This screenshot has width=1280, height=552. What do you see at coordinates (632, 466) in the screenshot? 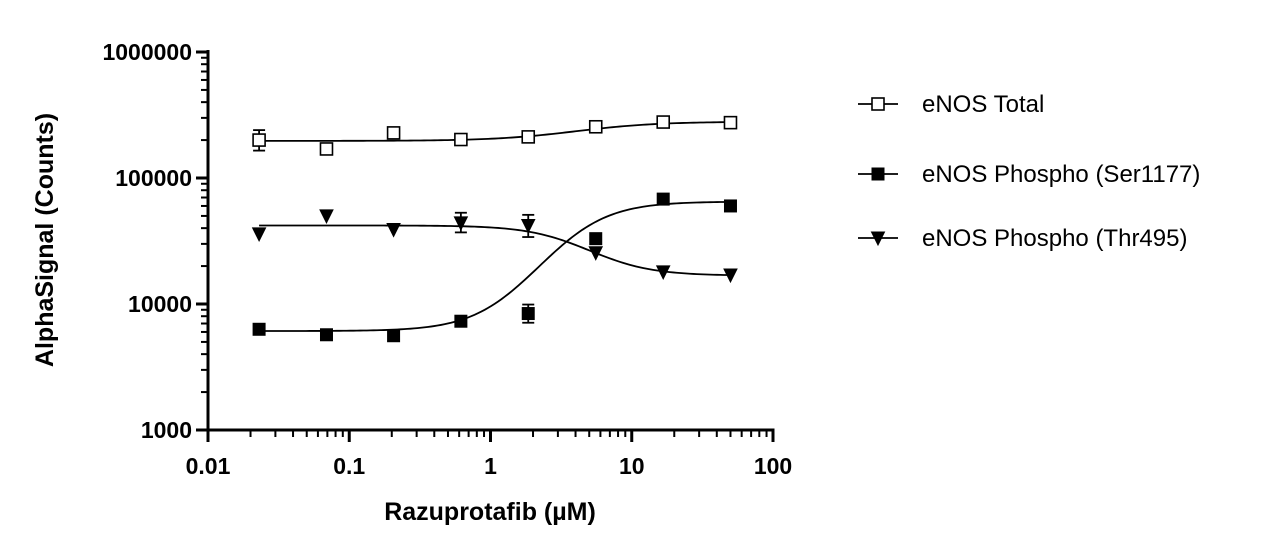
I see `x-tick-label: 10` at bounding box center [632, 466].